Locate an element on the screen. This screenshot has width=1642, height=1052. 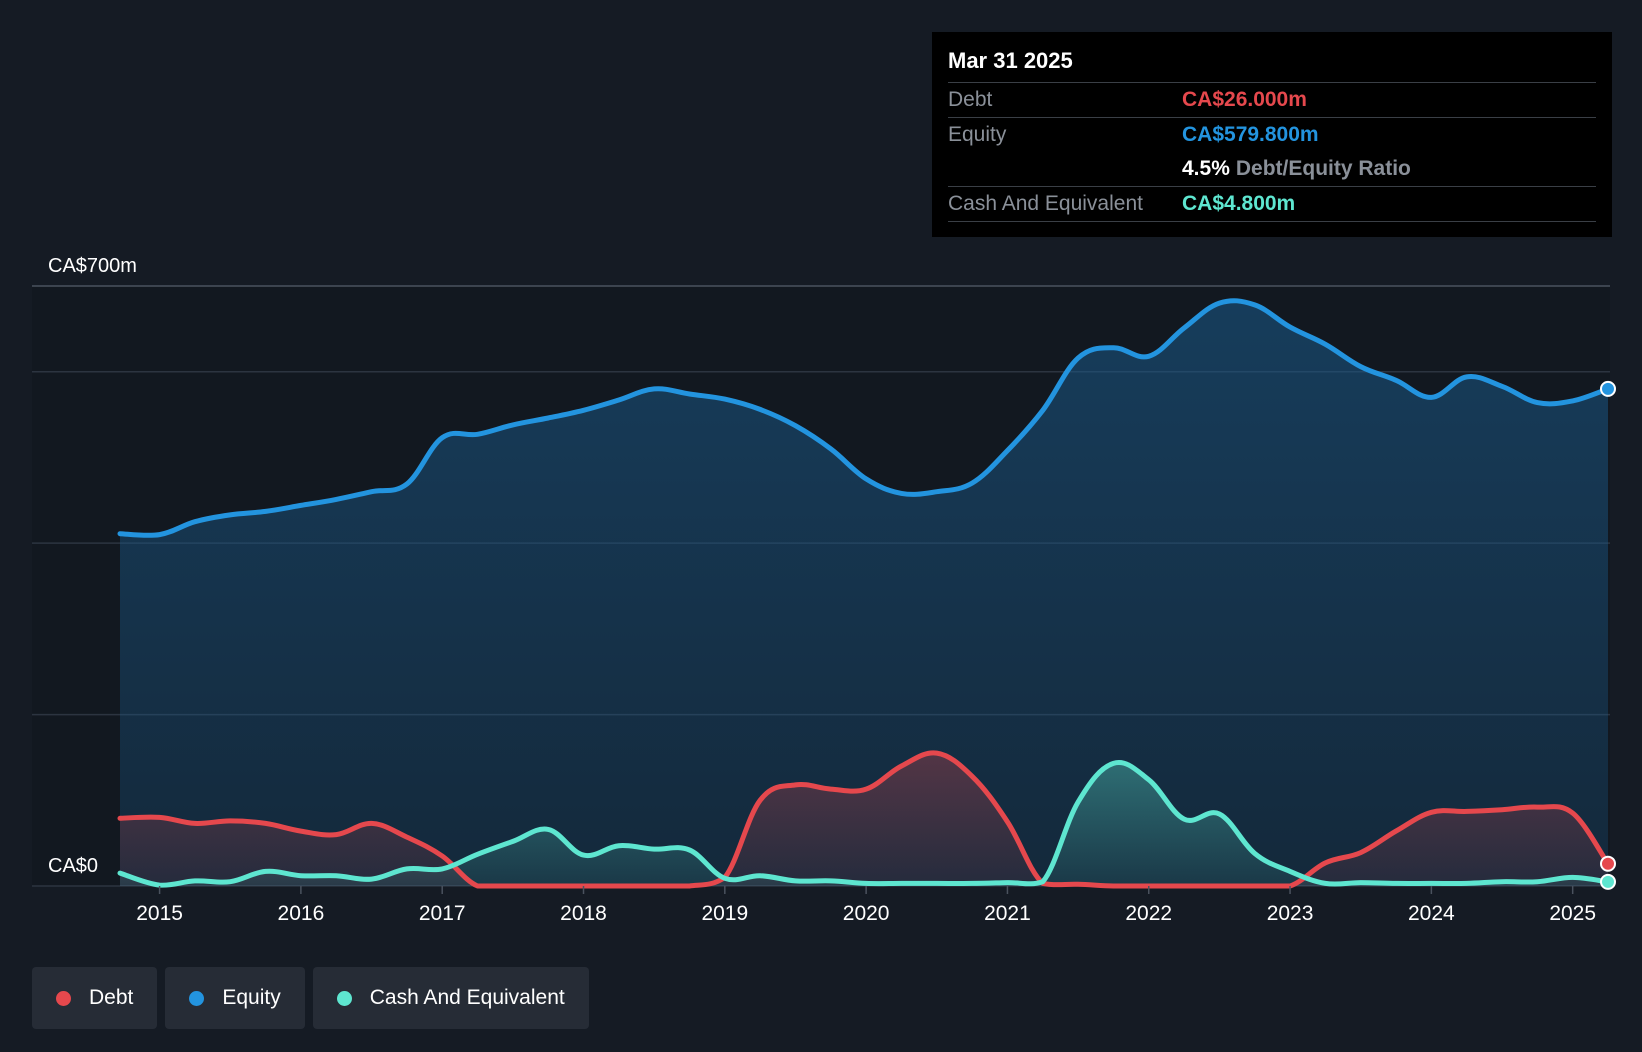
tooltip-row-equity: Equity CA$579.800m is located at coordinates (1272, 135).